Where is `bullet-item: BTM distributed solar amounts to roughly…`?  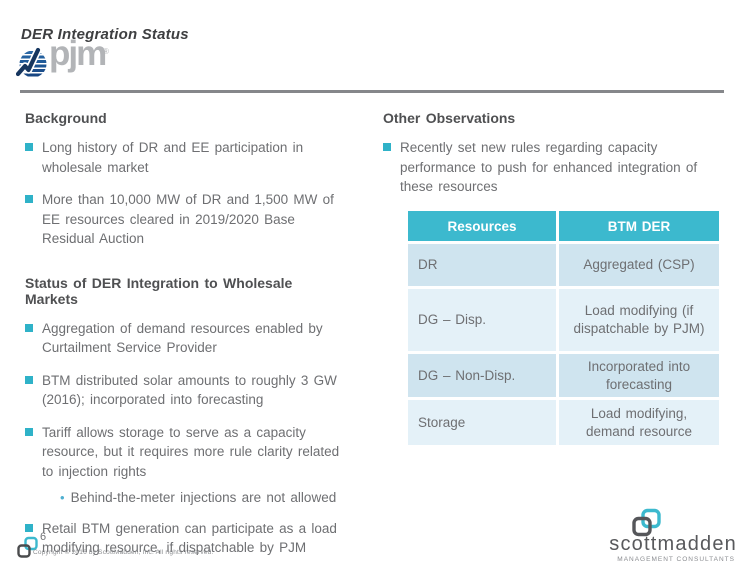 bullet-item: BTM distributed solar amounts to roughly… is located at coordinates (184, 390).